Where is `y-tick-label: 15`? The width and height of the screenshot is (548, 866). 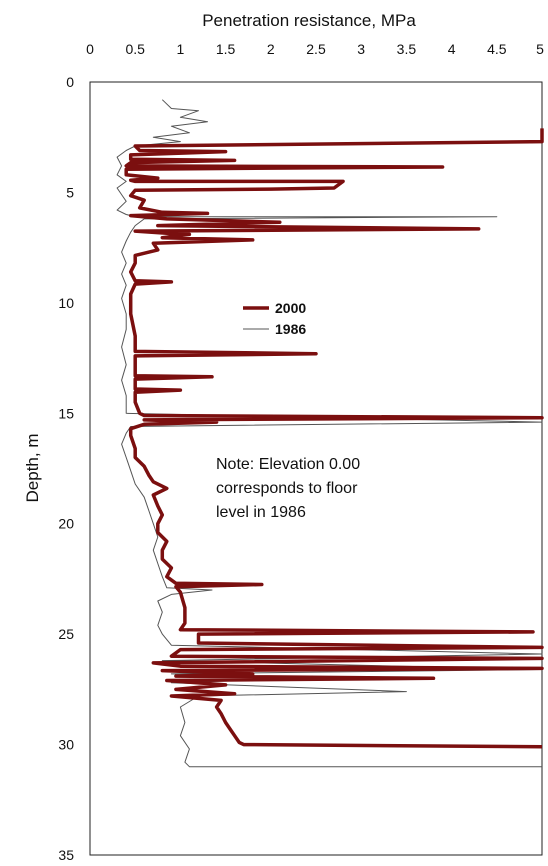
y-tick-label: 15 is located at coordinates (66, 413).